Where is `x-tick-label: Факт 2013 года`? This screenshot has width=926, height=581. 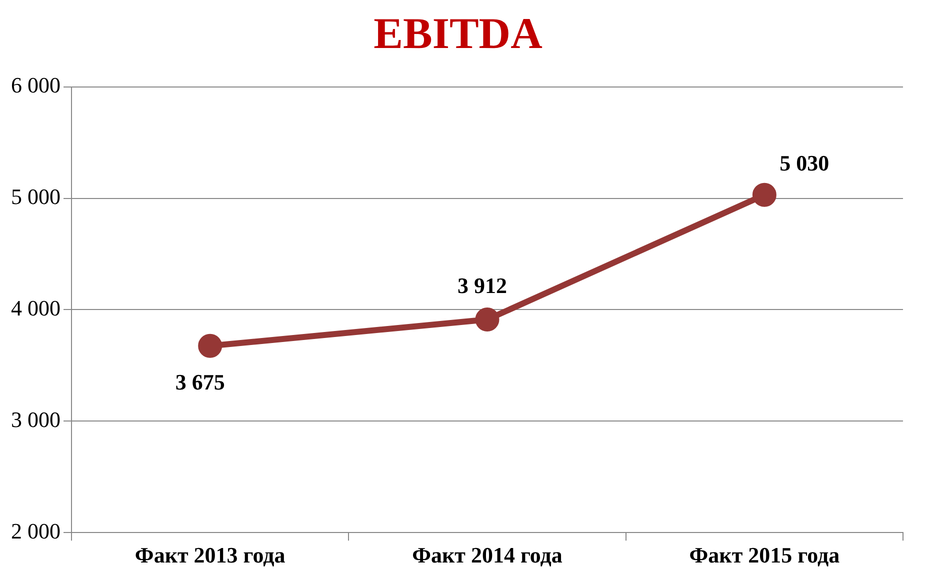 x-tick-label: Факт 2013 года is located at coordinates (210, 555).